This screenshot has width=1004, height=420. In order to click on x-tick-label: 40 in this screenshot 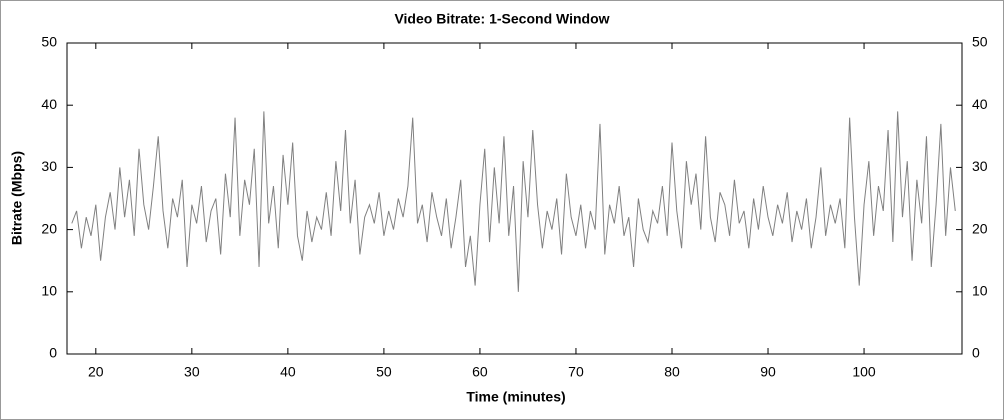, I will do `click(288, 372)`.